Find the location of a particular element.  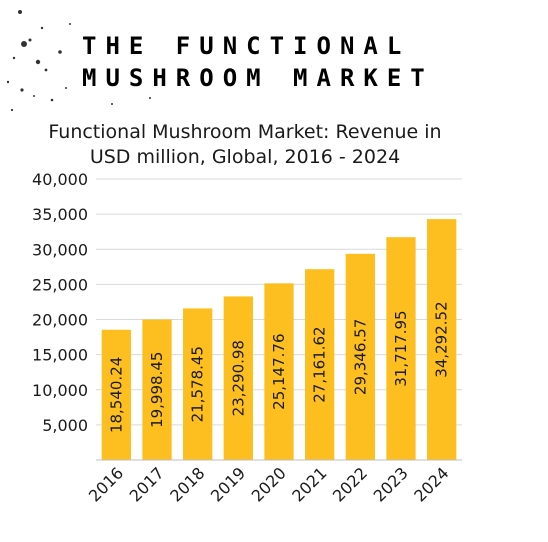

bar-2023 is located at coordinates (401, 348).